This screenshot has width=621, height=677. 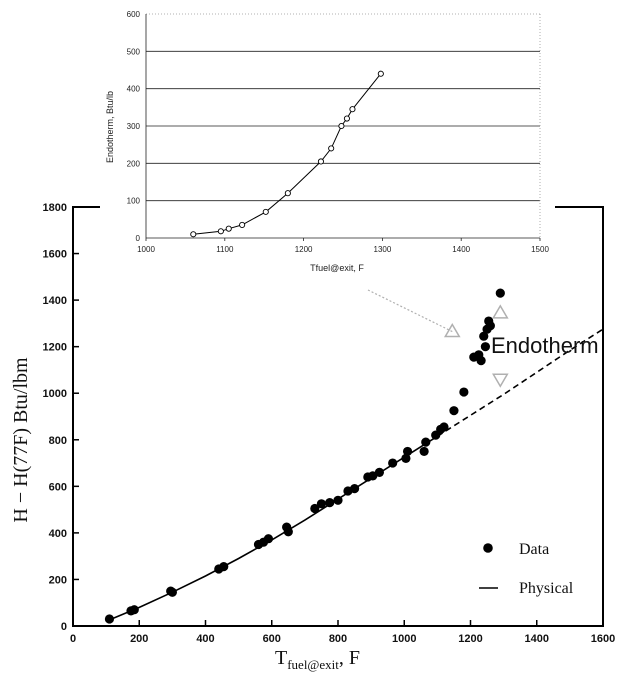 What do you see at coordinates (313, 664) in the screenshot?
I see `main-x-axis-title-subscript: fuel@exit` at bounding box center [313, 664].